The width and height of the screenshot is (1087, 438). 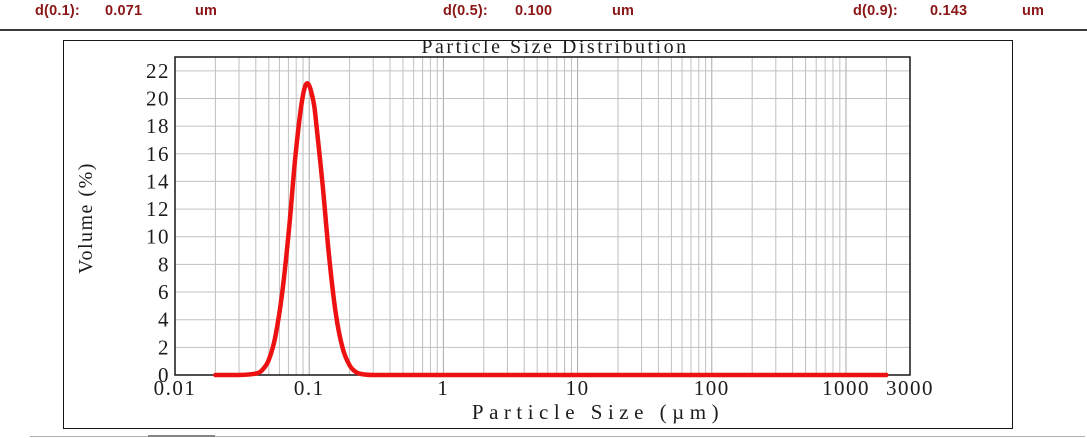 I want to click on x-tick-label: 1000, so click(x=846, y=388).